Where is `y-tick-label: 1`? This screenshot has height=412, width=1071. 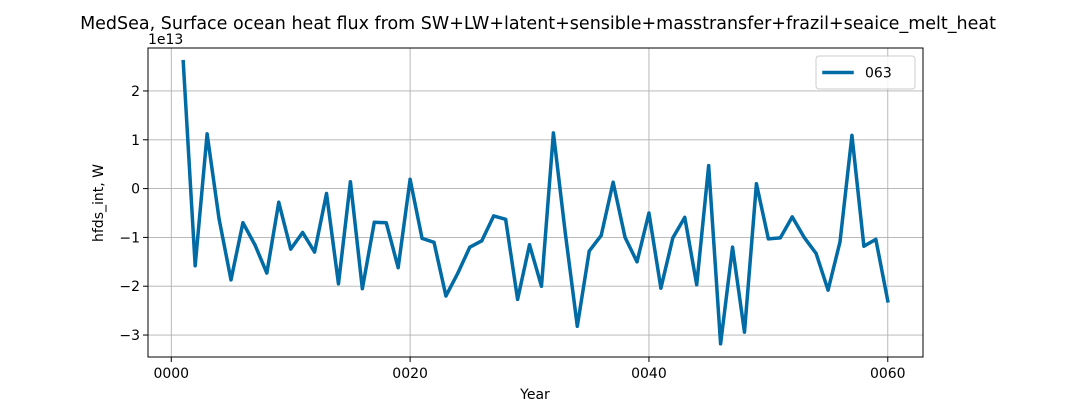
y-tick-label: 1 is located at coordinates (135, 141).